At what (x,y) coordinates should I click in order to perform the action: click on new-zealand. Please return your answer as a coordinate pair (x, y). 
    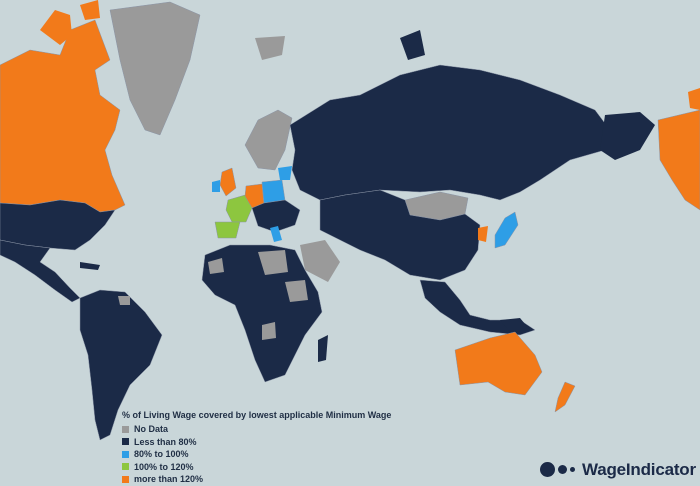
    Looking at the image, I should click on (565, 397).